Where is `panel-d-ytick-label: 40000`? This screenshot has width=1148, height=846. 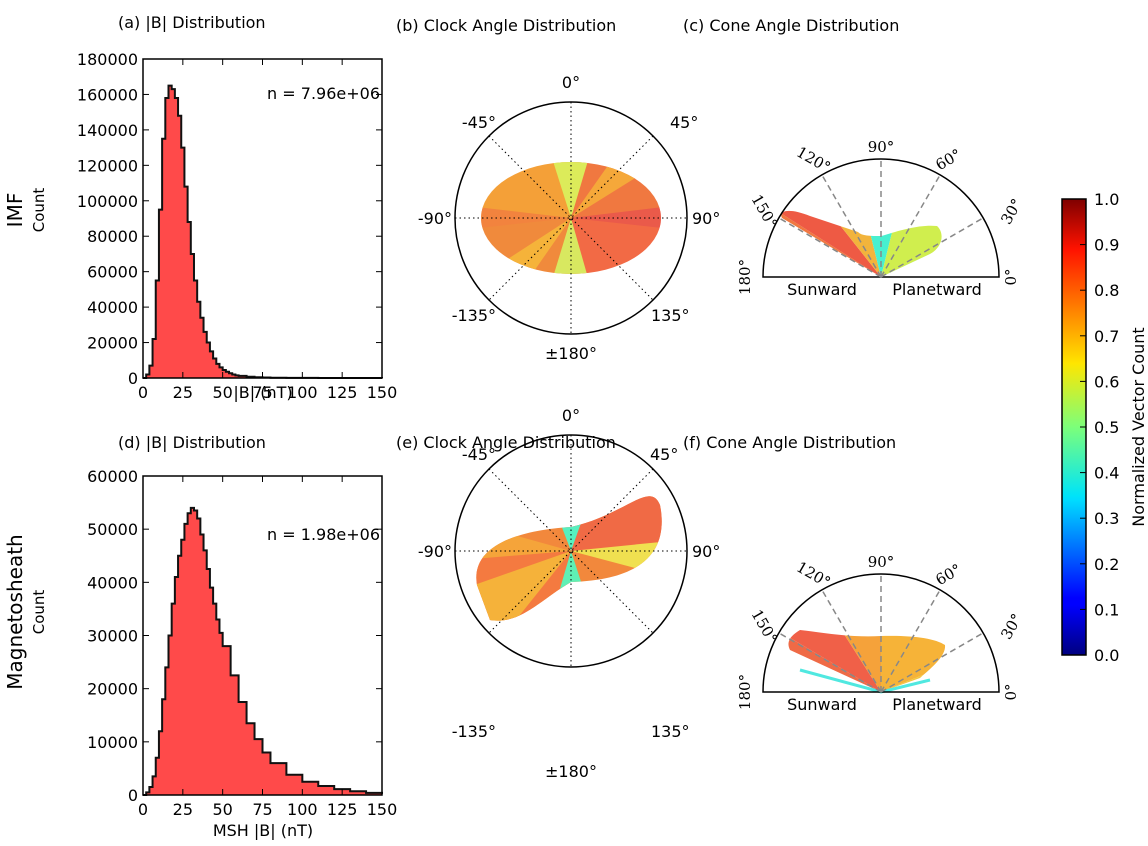
panel-d-ytick-label: 40000 is located at coordinates (112, 582).